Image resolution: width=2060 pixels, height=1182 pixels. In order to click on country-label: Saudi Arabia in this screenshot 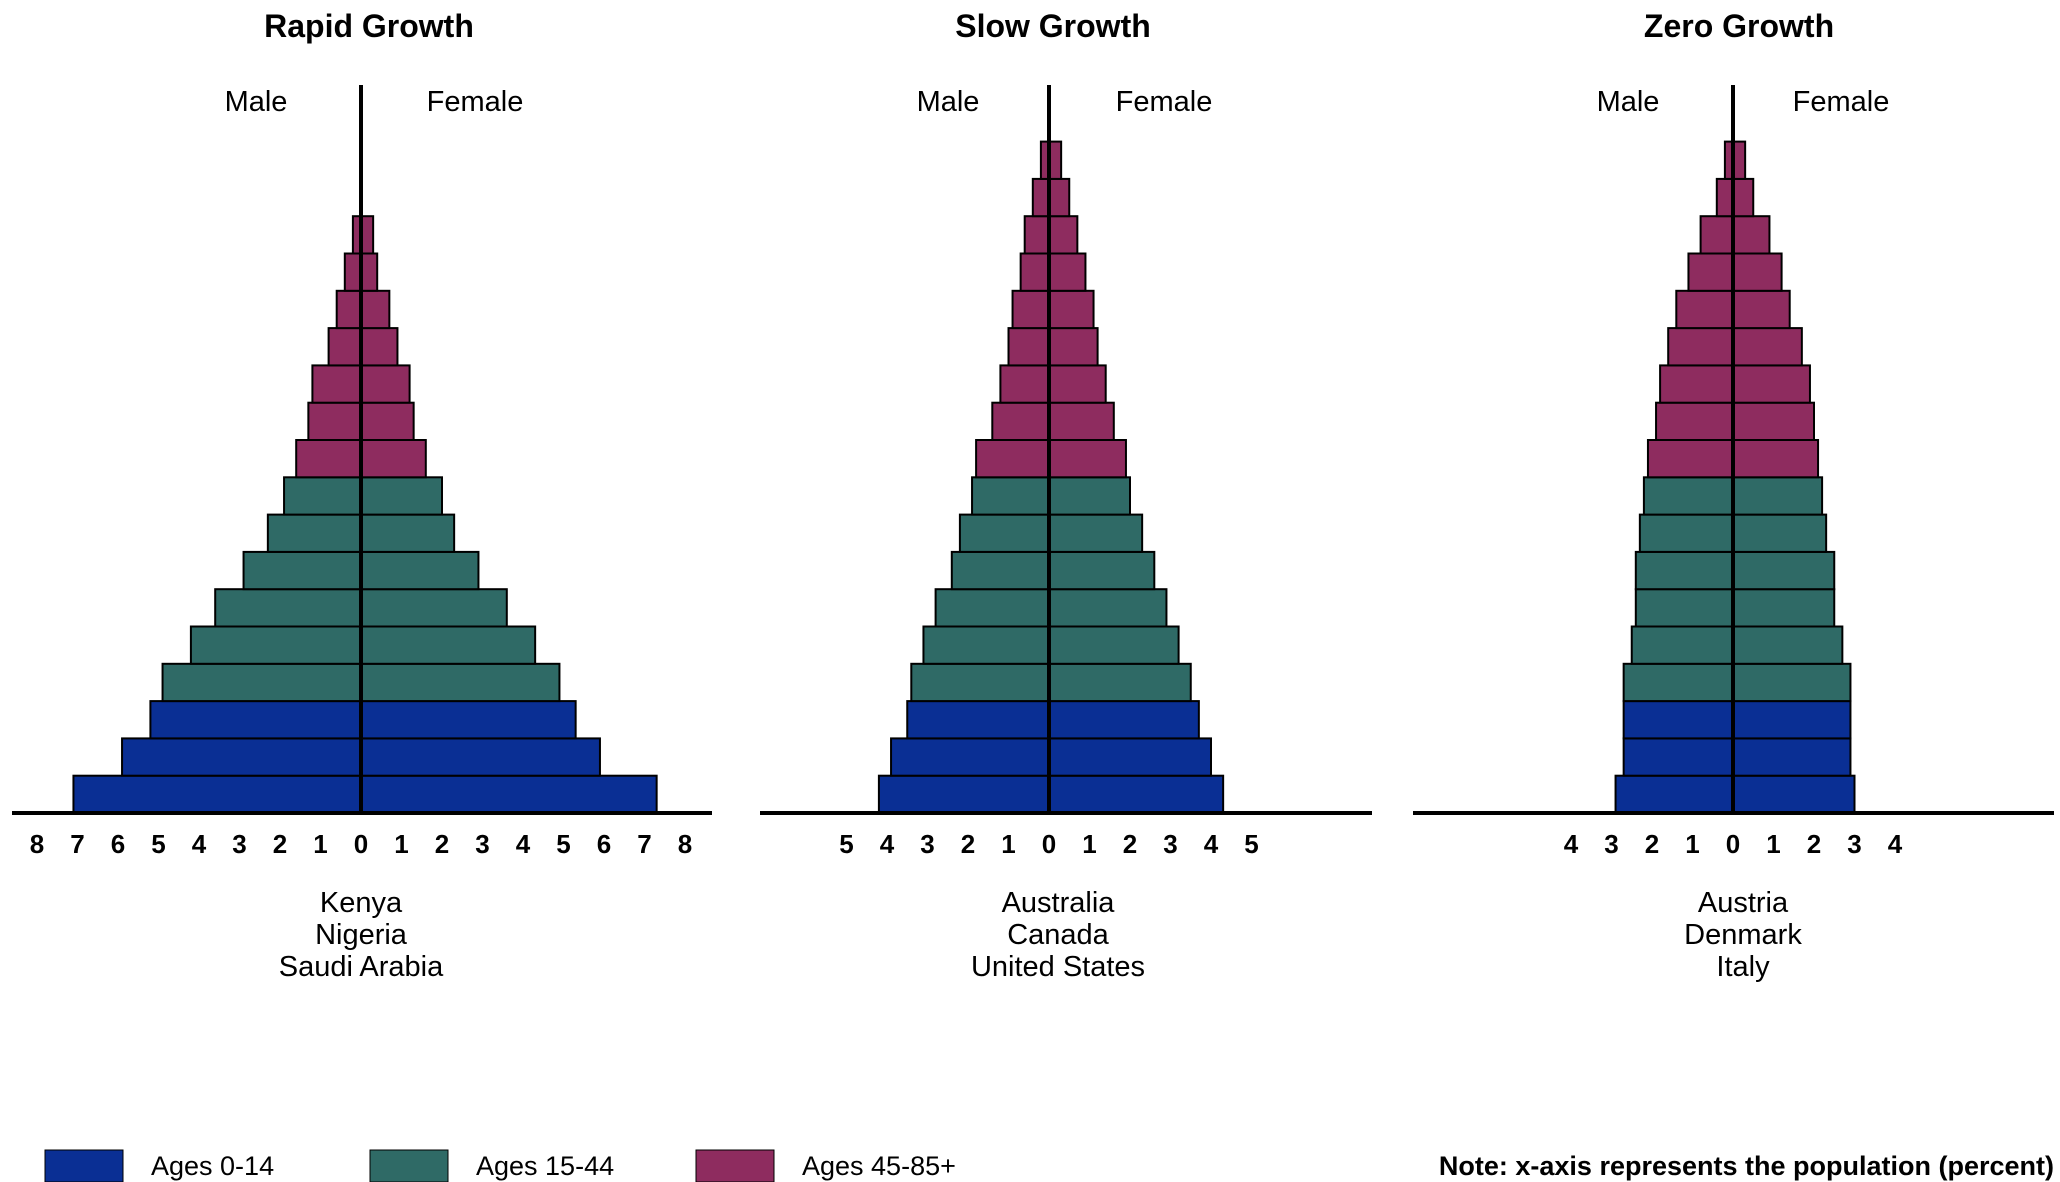, I will do `click(361, 967)`.